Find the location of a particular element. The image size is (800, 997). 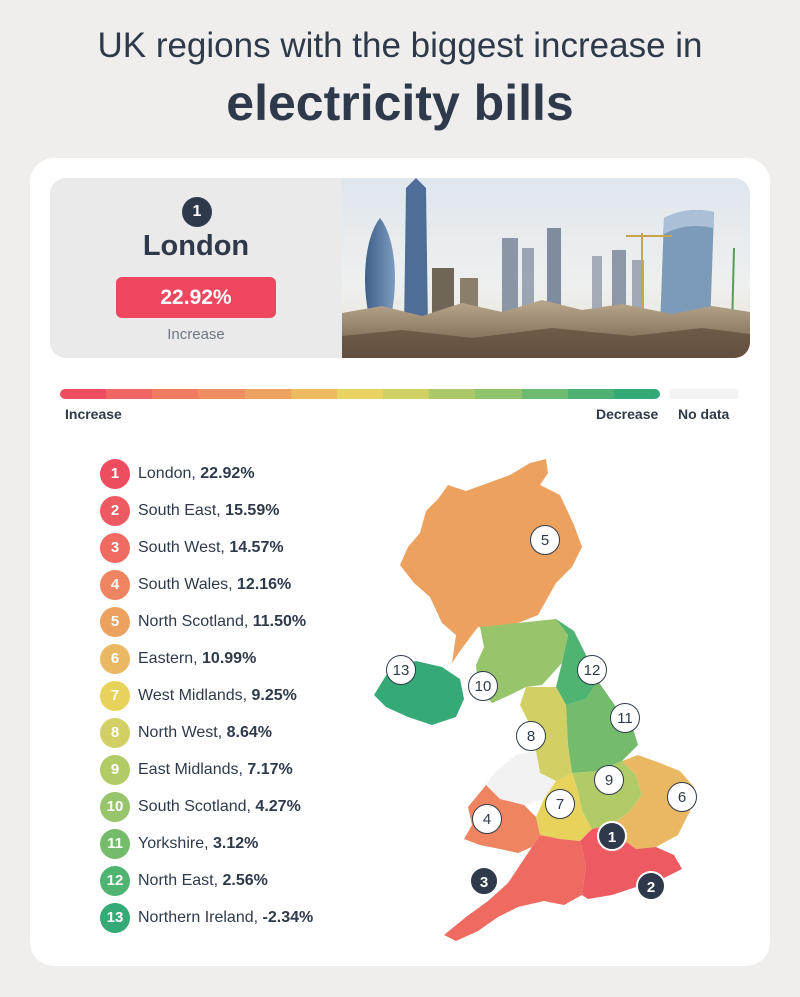

legend-rank-badge: 5 is located at coordinates (115, 622).